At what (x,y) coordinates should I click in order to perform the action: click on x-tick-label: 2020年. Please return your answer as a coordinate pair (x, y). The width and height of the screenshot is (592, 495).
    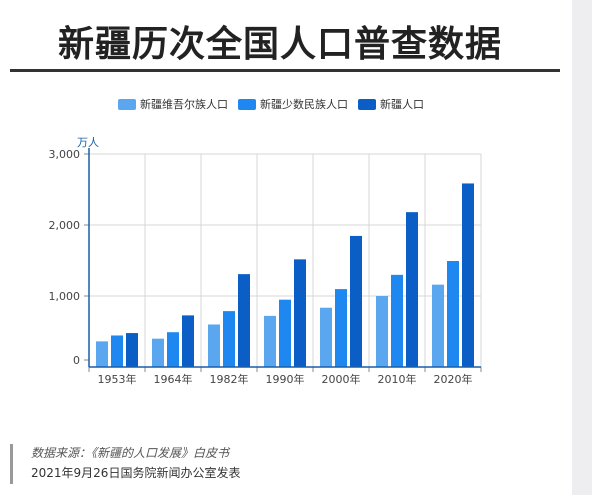
    Looking at the image, I should click on (453, 379).